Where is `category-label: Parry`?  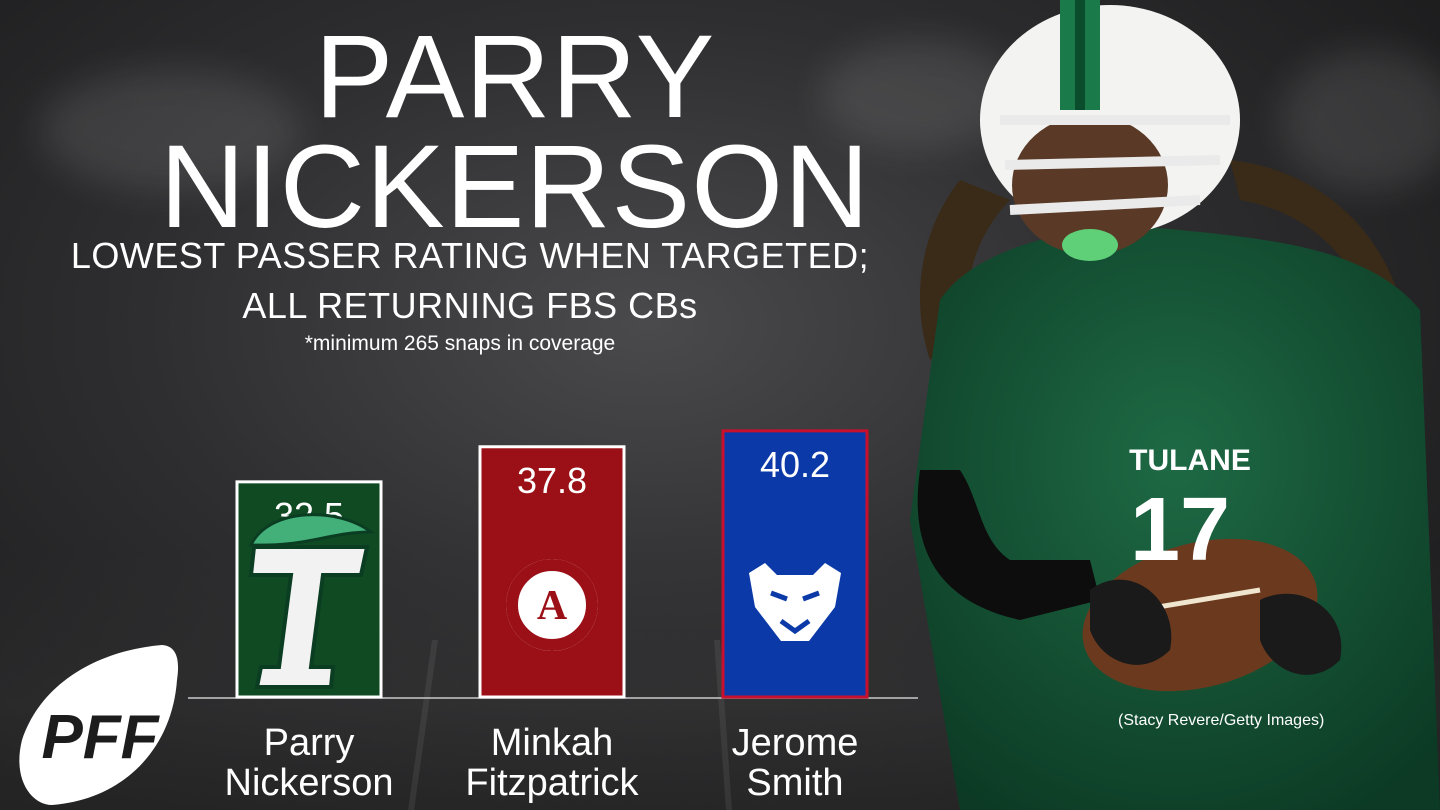 category-label: Parry is located at coordinates (309, 743).